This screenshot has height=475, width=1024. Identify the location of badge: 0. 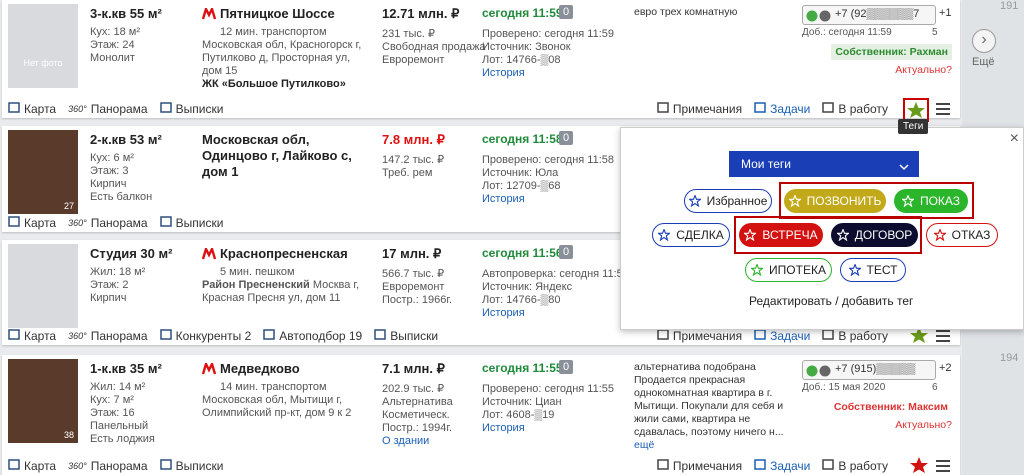
(566, 138).